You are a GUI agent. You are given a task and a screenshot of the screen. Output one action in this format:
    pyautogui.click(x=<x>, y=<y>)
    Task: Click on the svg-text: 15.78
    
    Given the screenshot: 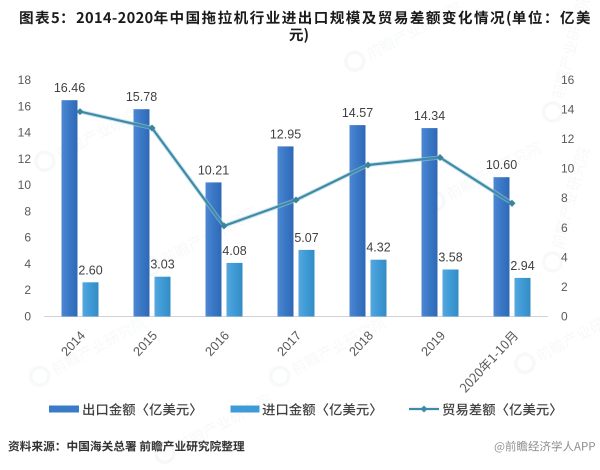 What is the action you would take?
    pyautogui.click(x=141, y=97)
    